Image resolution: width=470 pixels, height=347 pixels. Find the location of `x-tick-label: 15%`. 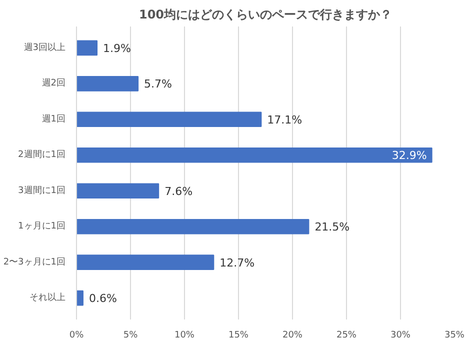

x-tick-label: 15% is located at coordinates (238, 335).